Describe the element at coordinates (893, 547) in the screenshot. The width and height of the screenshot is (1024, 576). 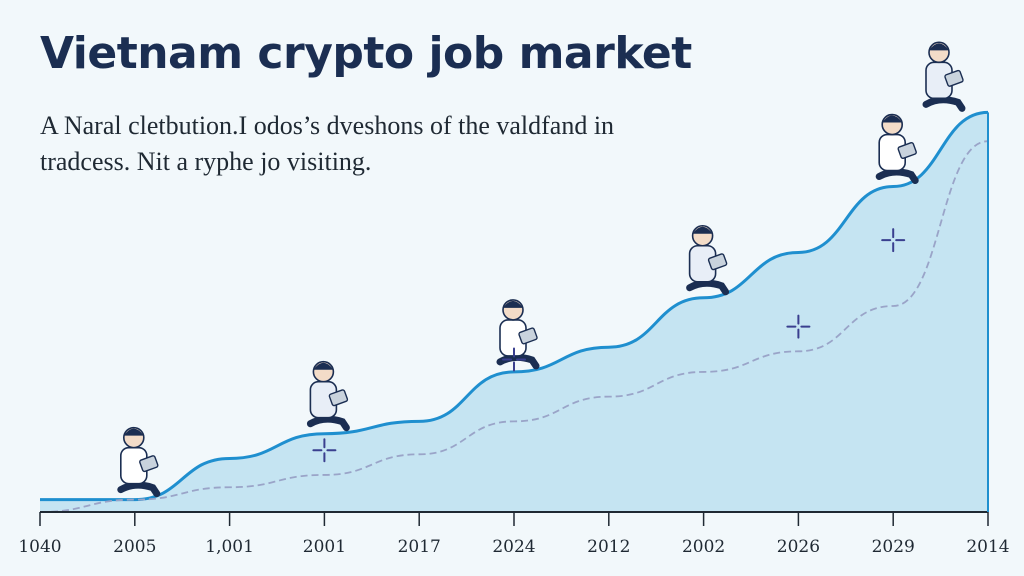
I see `x-tick-label: 2029` at that location.